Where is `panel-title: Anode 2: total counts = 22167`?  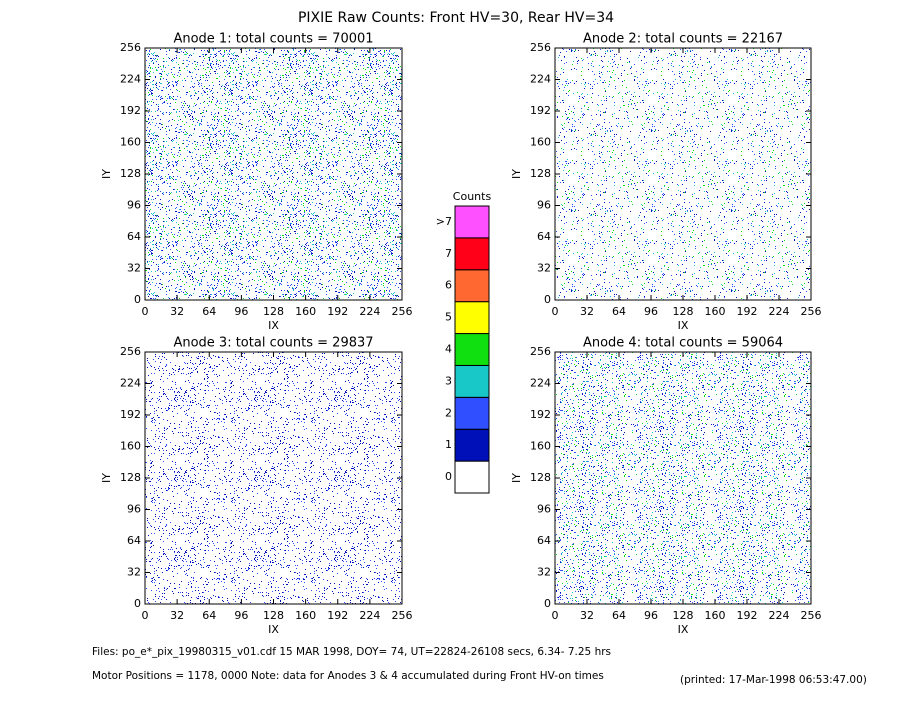 panel-title: Anode 2: total counts = 22167 is located at coordinates (683, 39).